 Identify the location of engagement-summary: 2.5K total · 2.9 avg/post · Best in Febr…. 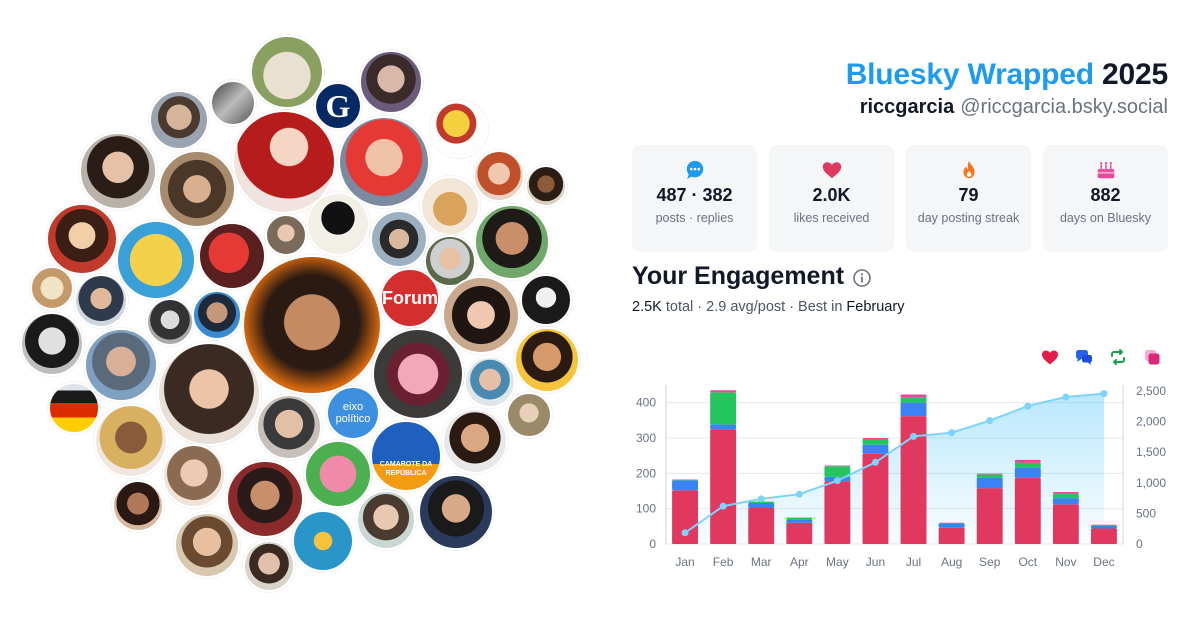
(768, 307).